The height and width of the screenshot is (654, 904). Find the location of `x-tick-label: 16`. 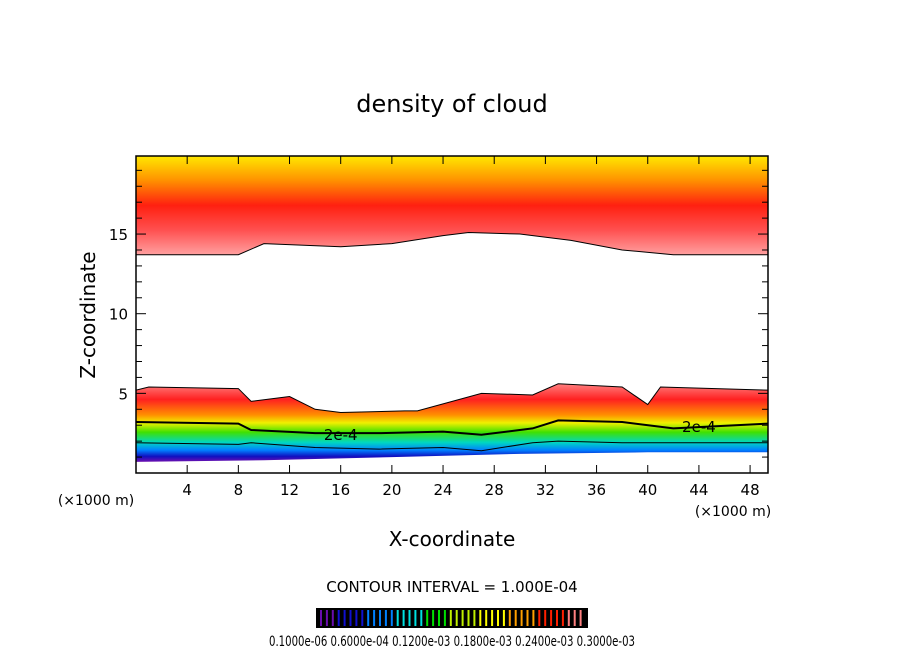

x-tick-label: 16 is located at coordinates (340, 490).